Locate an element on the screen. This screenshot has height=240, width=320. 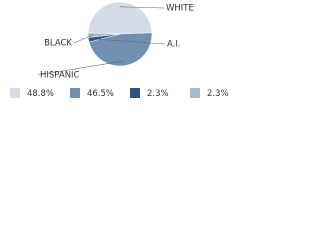
slice-label: BLACK is located at coordinates (58, 44).